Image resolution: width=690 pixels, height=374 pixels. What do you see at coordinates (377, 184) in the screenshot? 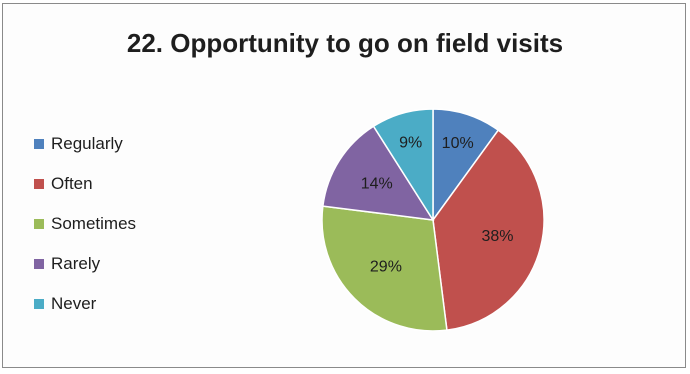
I see `data-label-rarely: 14%` at bounding box center [377, 184].